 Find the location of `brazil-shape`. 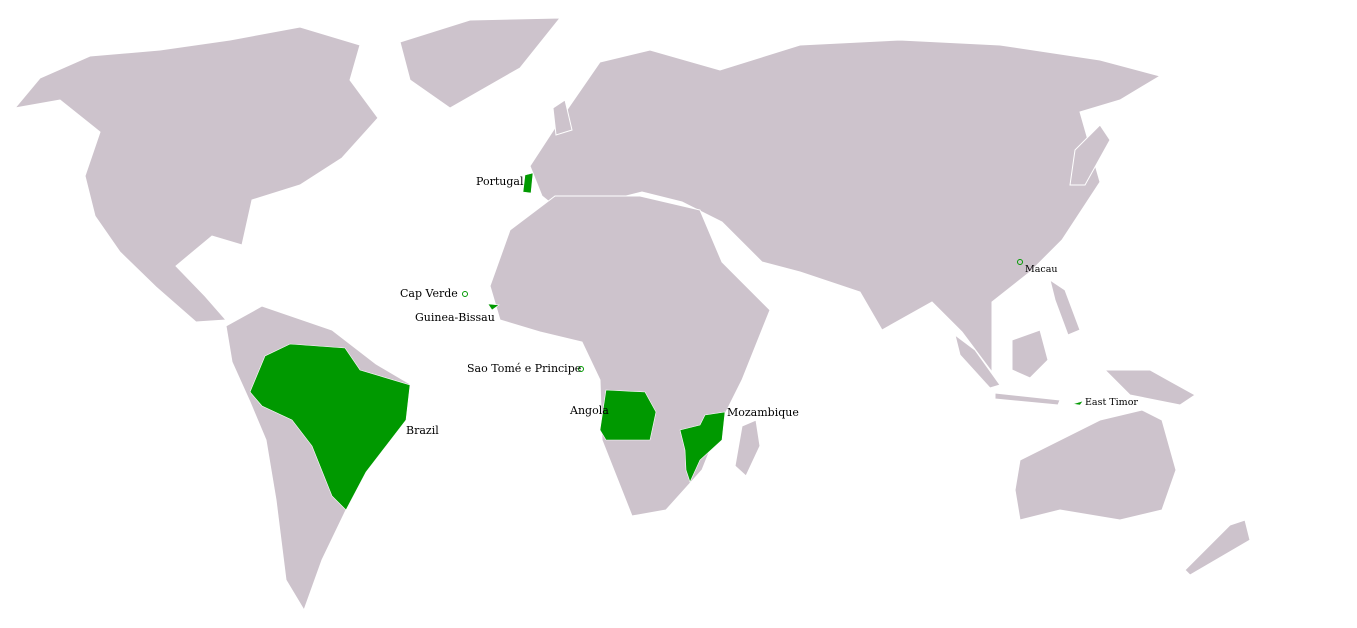

brazil-shape is located at coordinates (330, 427).